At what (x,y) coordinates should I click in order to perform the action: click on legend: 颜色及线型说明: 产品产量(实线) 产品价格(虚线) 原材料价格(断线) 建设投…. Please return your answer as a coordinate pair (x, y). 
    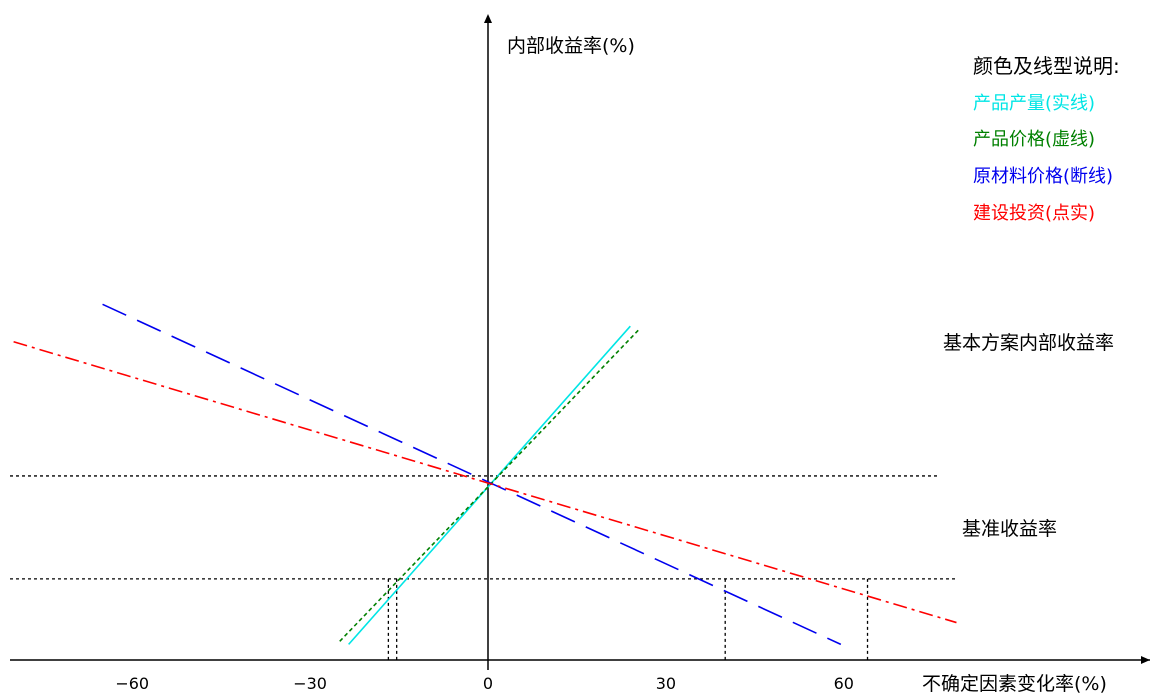
    Looking at the image, I should click on (1046, 139).